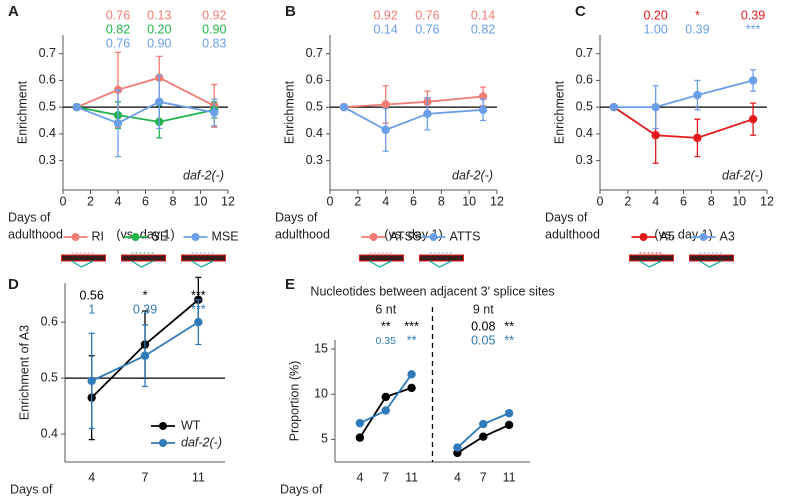 The width and height of the screenshot is (799, 500). What do you see at coordinates (13, 11) in the screenshot?
I see `panel-label: A` at bounding box center [13, 11].